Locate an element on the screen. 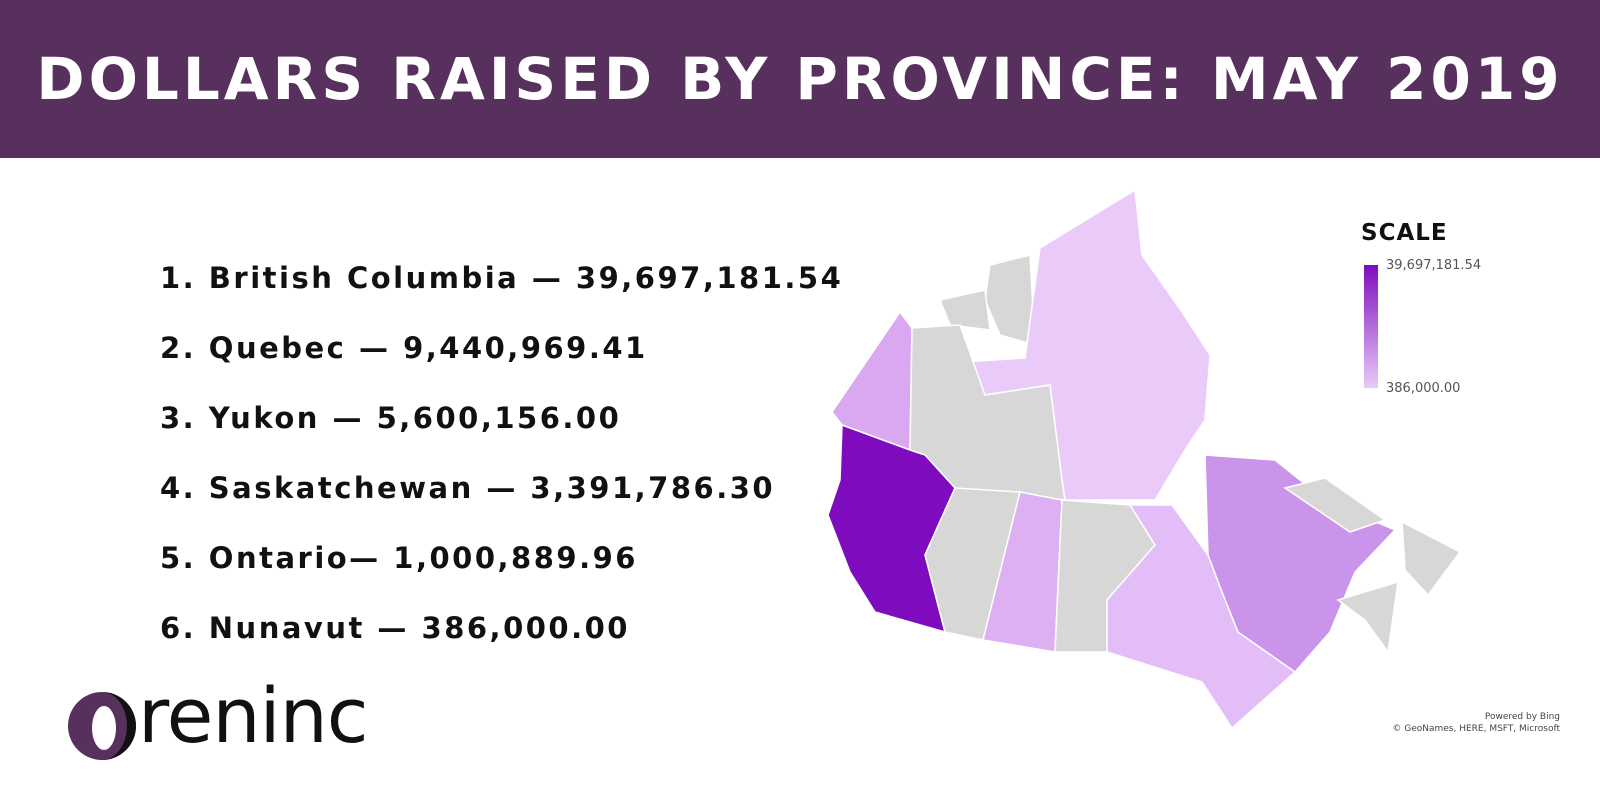 The width and height of the screenshot is (1600, 800). list-item: 4. Saskatchewan — 3,391,786.30 is located at coordinates (468, 488).